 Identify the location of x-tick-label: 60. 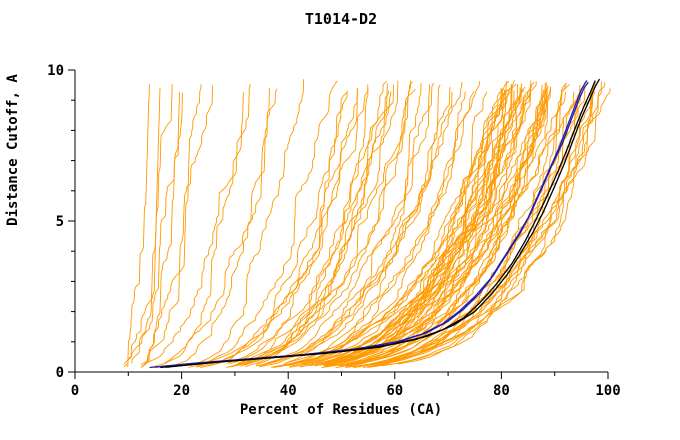
(394, 391).